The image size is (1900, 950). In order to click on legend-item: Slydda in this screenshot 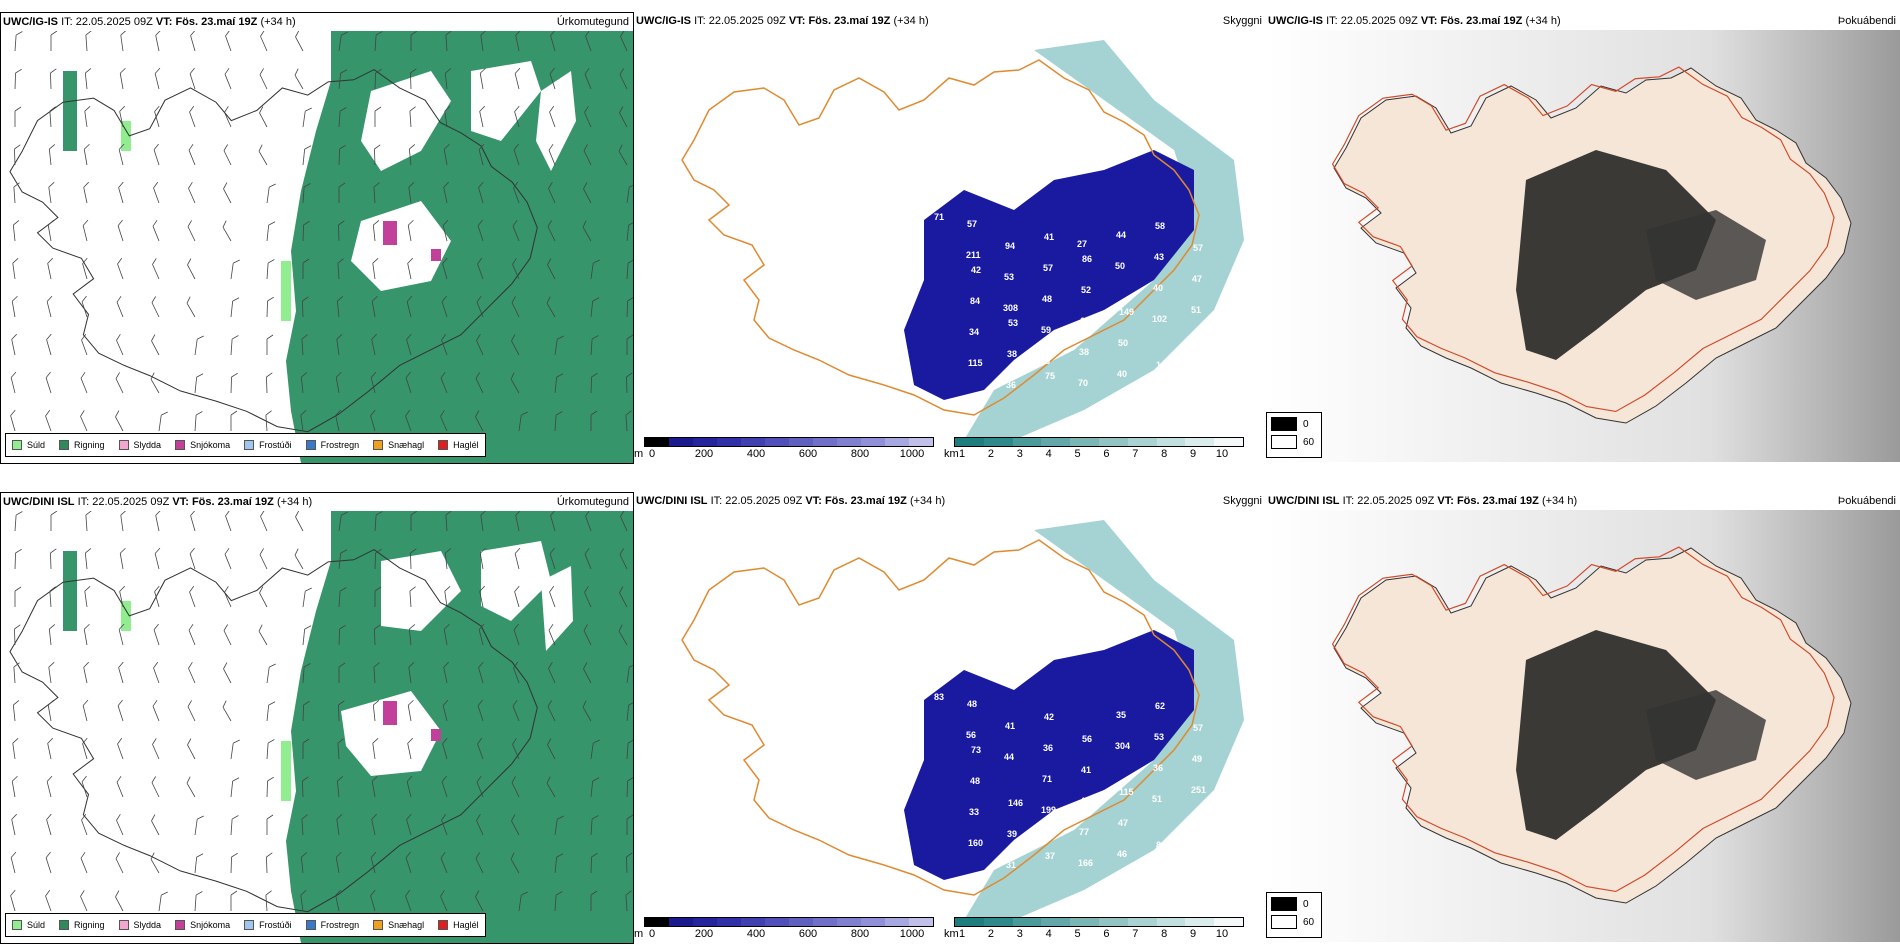, I will do `click(139, 445)`.